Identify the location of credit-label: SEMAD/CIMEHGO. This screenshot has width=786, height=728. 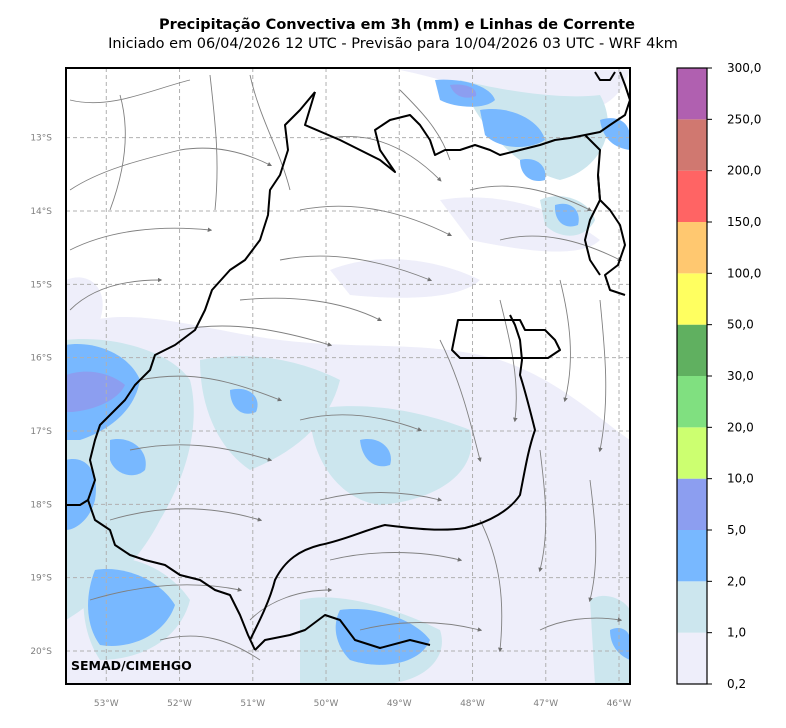
(131, 665).